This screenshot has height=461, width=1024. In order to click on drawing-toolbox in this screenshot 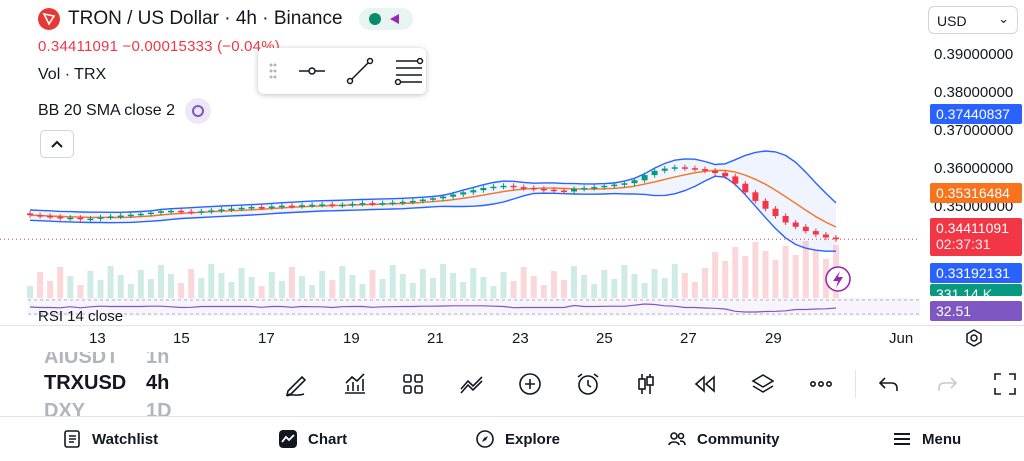, I will do `click(342, 71)`.